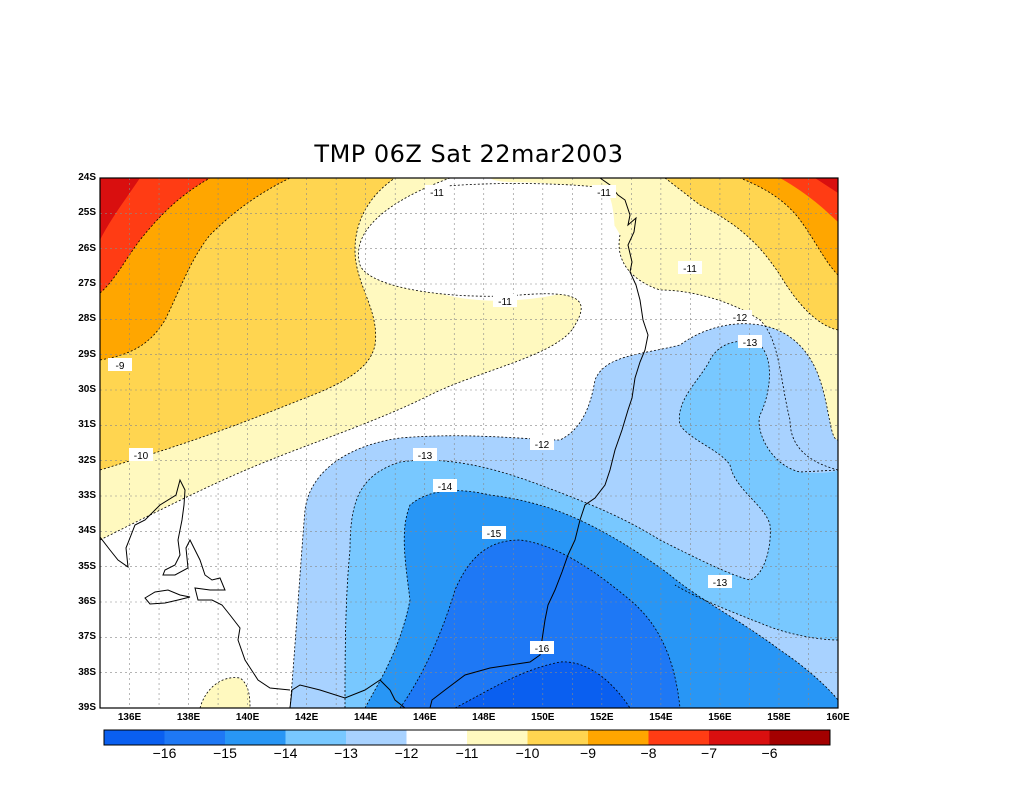  I want to click on colorbar-tick-label: −7, so click(709, 753).